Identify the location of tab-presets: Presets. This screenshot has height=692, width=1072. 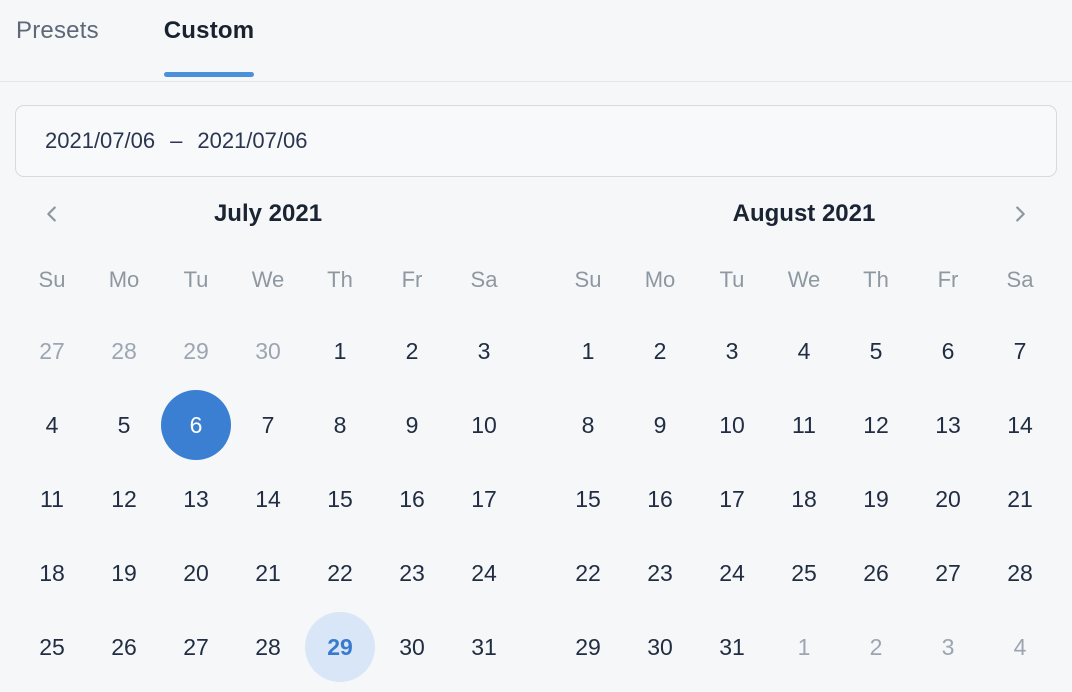
(57, 49).